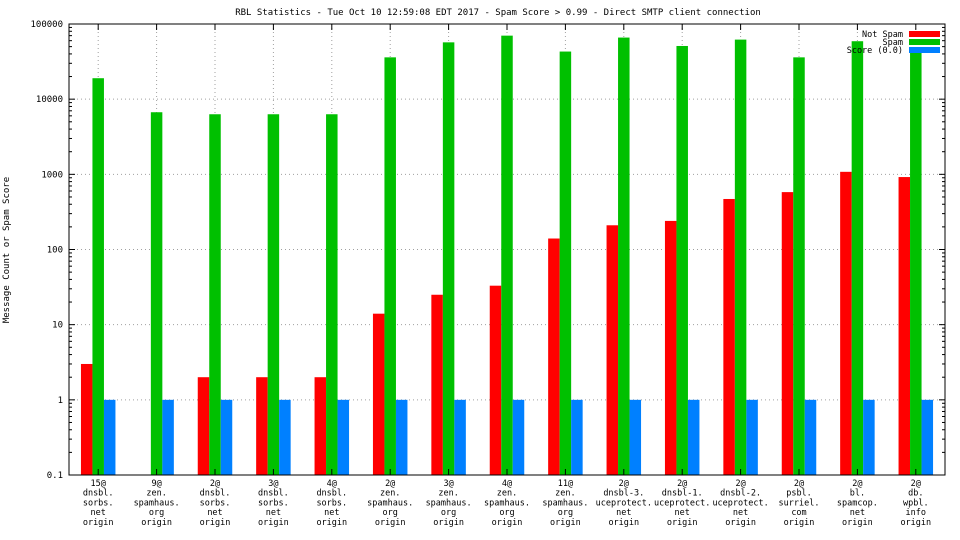  Describe the element at coordinates (893, 43) in the screenshot. I see `legend-label: Spam` at that location.